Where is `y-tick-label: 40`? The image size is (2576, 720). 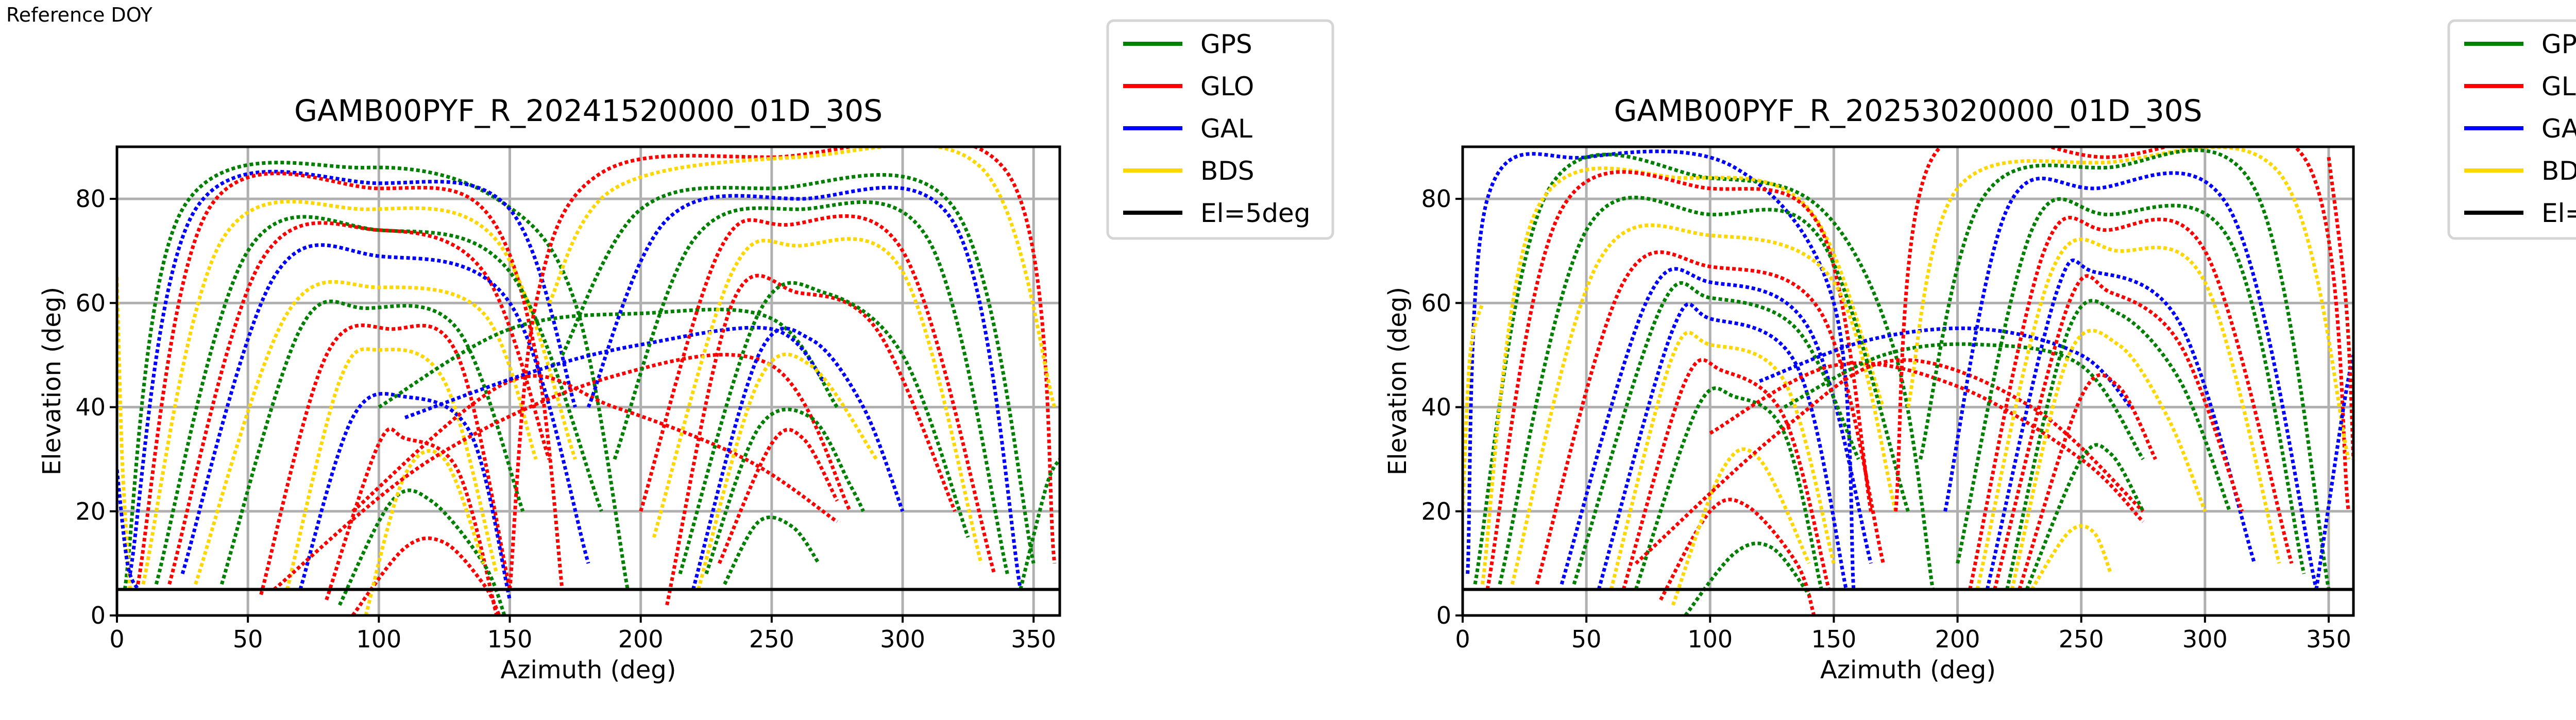 y-tick-label: 40 is located at coordinates (1436, 407).